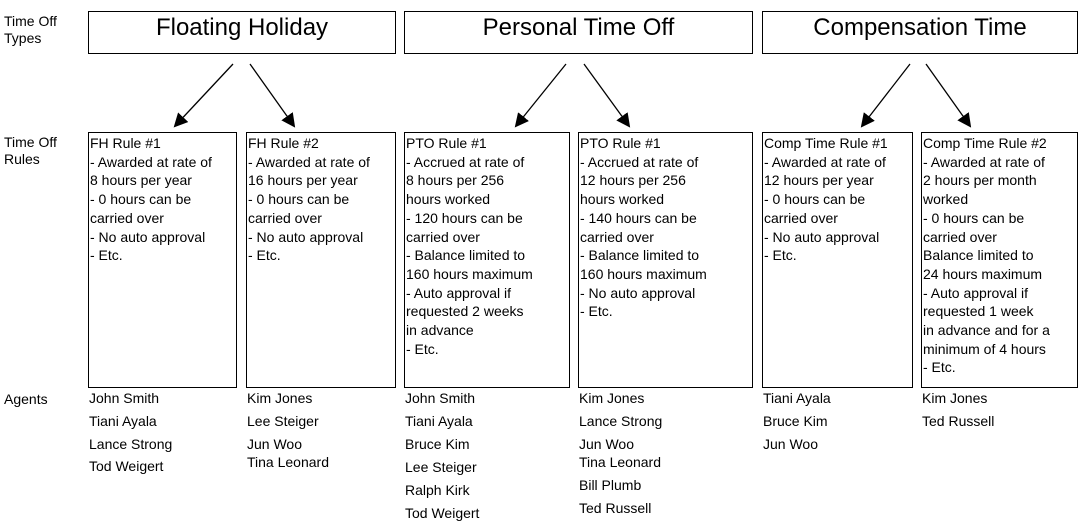 Image resolution: width=1086 pixels, height=529 pixels. Describe the element at coordinates (920, 32) in the screenshot. I see `type-compensation-time: Compensation Time` at that location.